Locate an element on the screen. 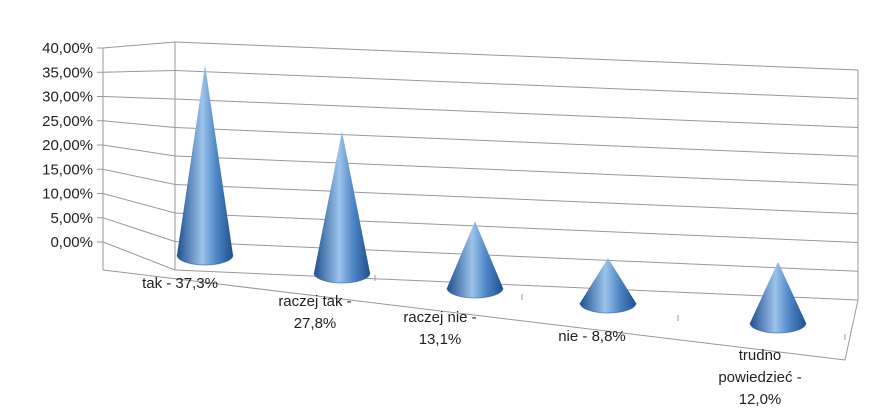  category-label: trudno powiedzieć -12,0% is located at coordinates (759, 377).